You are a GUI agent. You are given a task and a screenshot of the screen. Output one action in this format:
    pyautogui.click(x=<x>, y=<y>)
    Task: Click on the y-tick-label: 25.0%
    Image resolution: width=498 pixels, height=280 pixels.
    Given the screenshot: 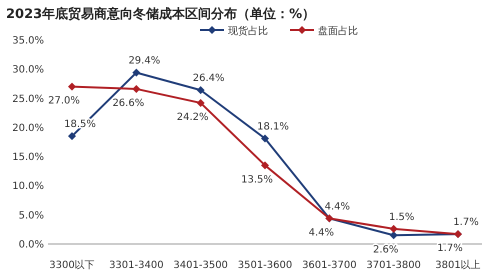 What is the action you would take?
    pyautogui.click(x=28, y=99)
    